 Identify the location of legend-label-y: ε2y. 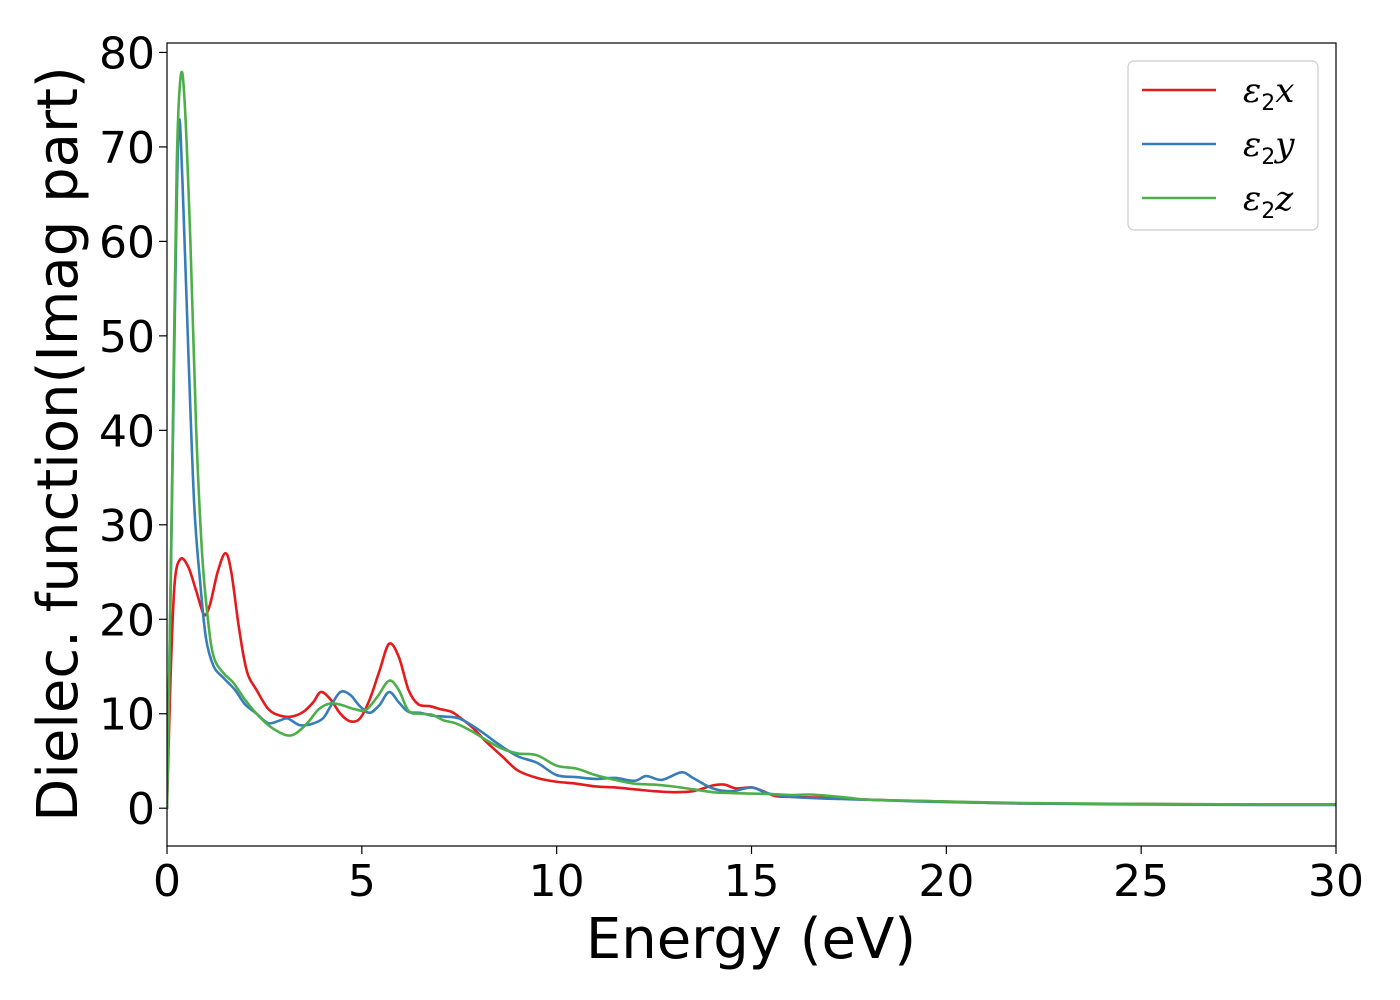
(1269, 147).